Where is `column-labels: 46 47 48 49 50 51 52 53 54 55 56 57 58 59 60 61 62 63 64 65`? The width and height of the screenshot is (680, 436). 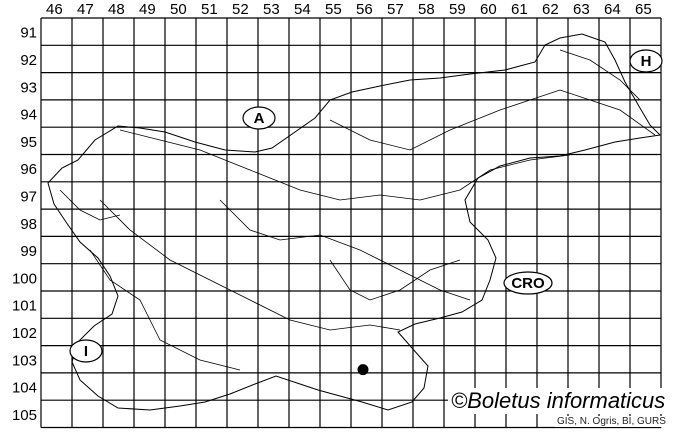 column-labels: 46 47 48 49 50 51 52 53 54 55 56 57 58 59 60 61 62 63 64 65 is located at coordinates (349, 9).